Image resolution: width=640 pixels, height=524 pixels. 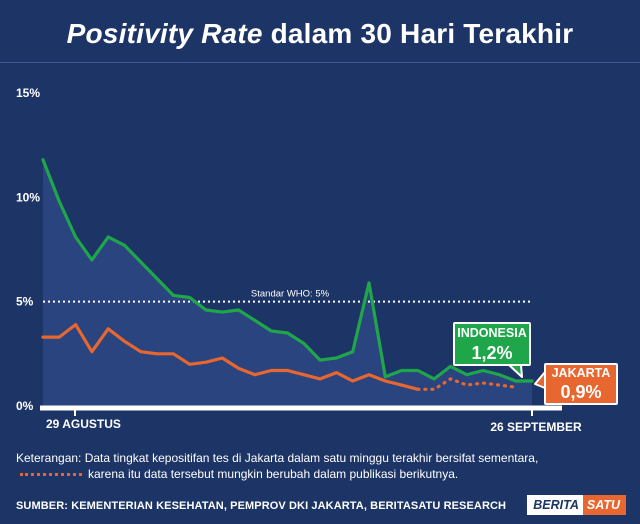 I want to click on indonesia-callout-name: INDONESIA, so click(x=491, y=333).